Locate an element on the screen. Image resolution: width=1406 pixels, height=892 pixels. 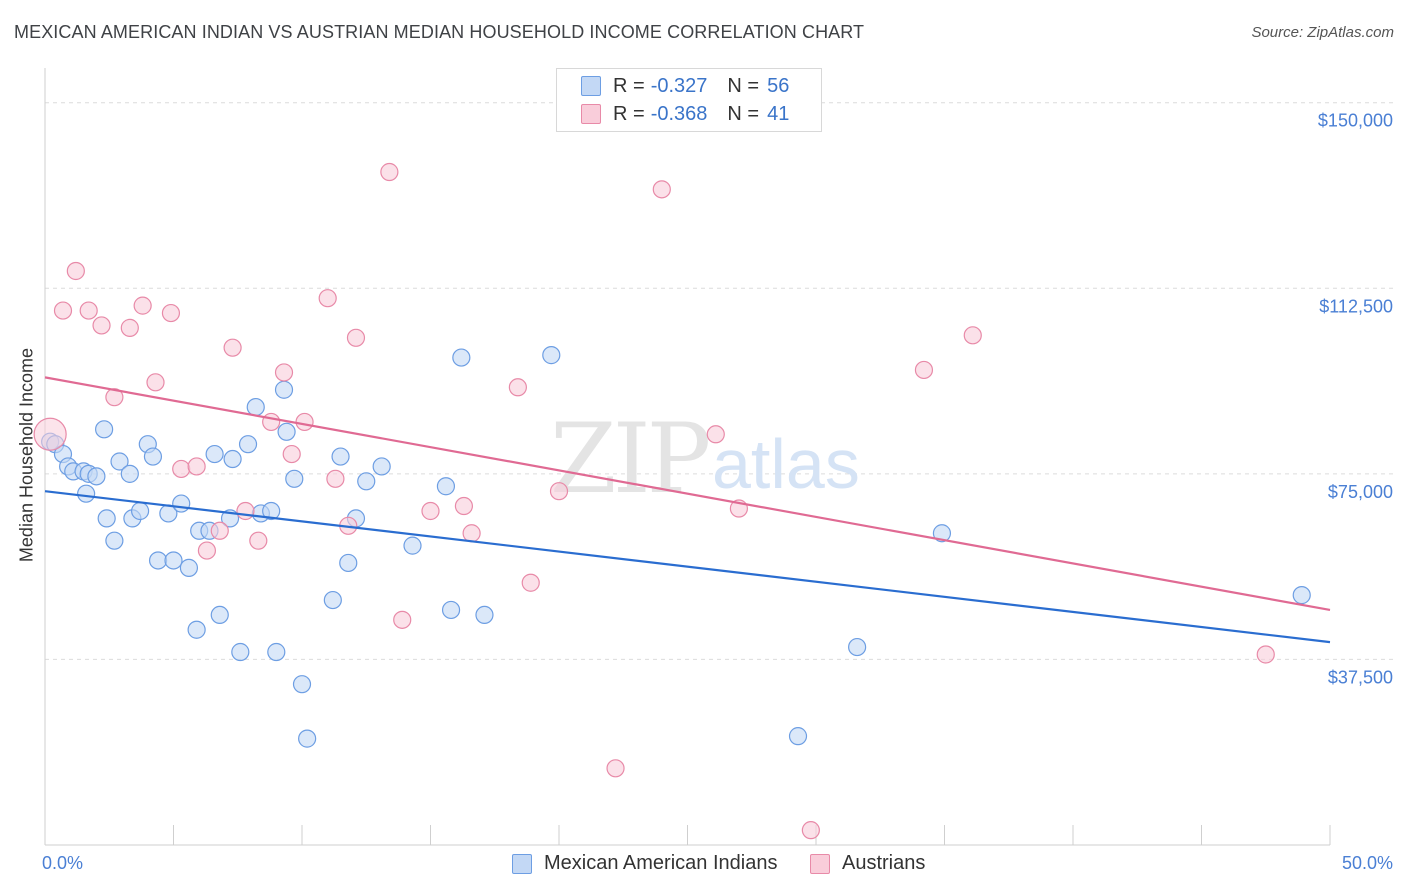
r-value-austrian: -0.368 is located at coordinates (679, 113).